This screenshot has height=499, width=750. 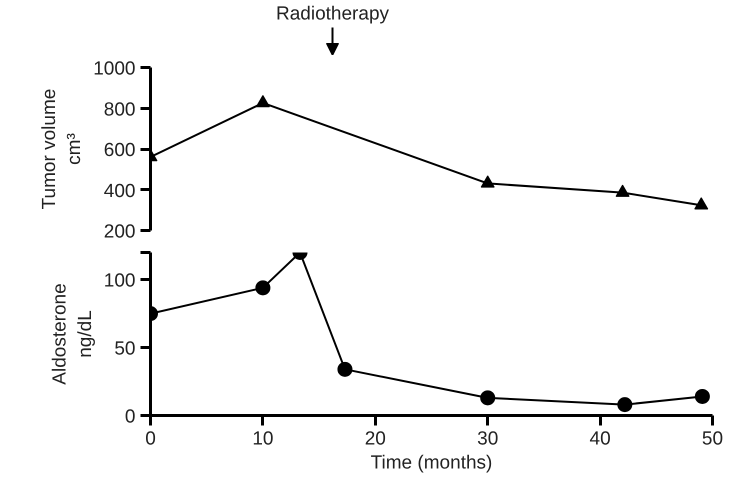 I want to click on x-tick-label: 50, so click(x=713, y=439).